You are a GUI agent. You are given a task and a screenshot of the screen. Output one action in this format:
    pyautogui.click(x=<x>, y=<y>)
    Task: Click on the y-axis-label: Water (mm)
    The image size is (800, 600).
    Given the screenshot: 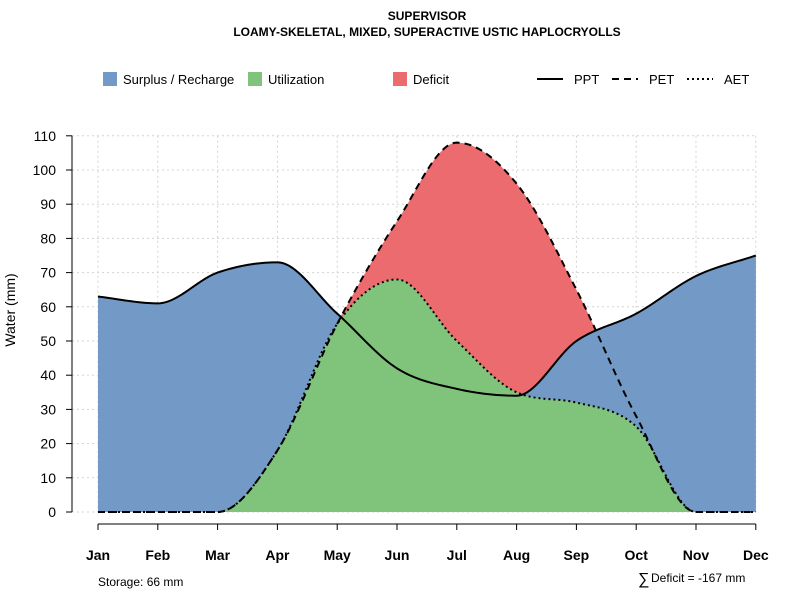 What is the action you would take?
    pyautogui.click(x=10, y=309)
    